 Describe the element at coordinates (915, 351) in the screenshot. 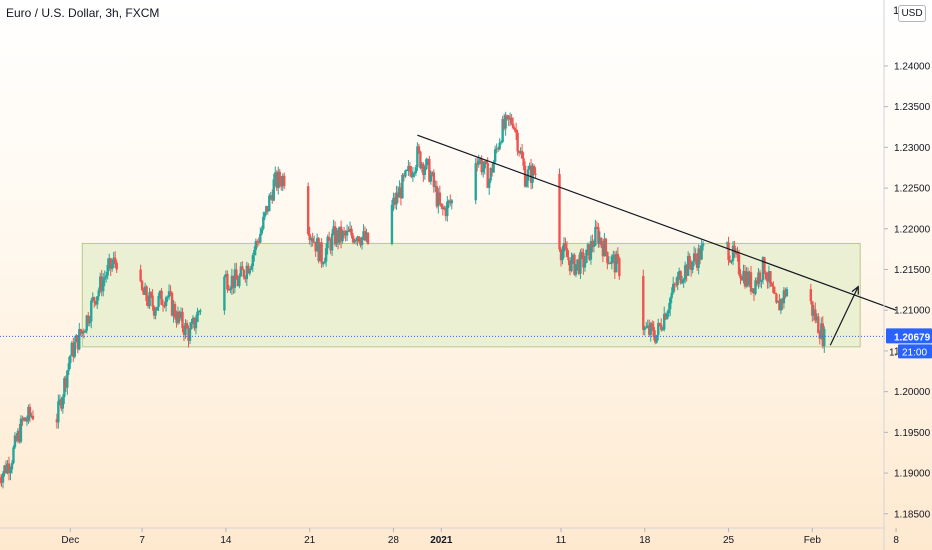

I see `countdown-label-bg` at that location.